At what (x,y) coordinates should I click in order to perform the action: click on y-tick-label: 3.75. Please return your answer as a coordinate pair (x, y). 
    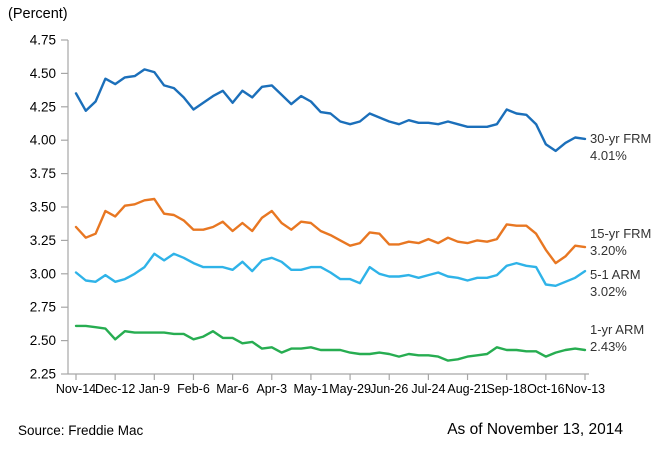
    Looking at the image, I should click on (43, 173).